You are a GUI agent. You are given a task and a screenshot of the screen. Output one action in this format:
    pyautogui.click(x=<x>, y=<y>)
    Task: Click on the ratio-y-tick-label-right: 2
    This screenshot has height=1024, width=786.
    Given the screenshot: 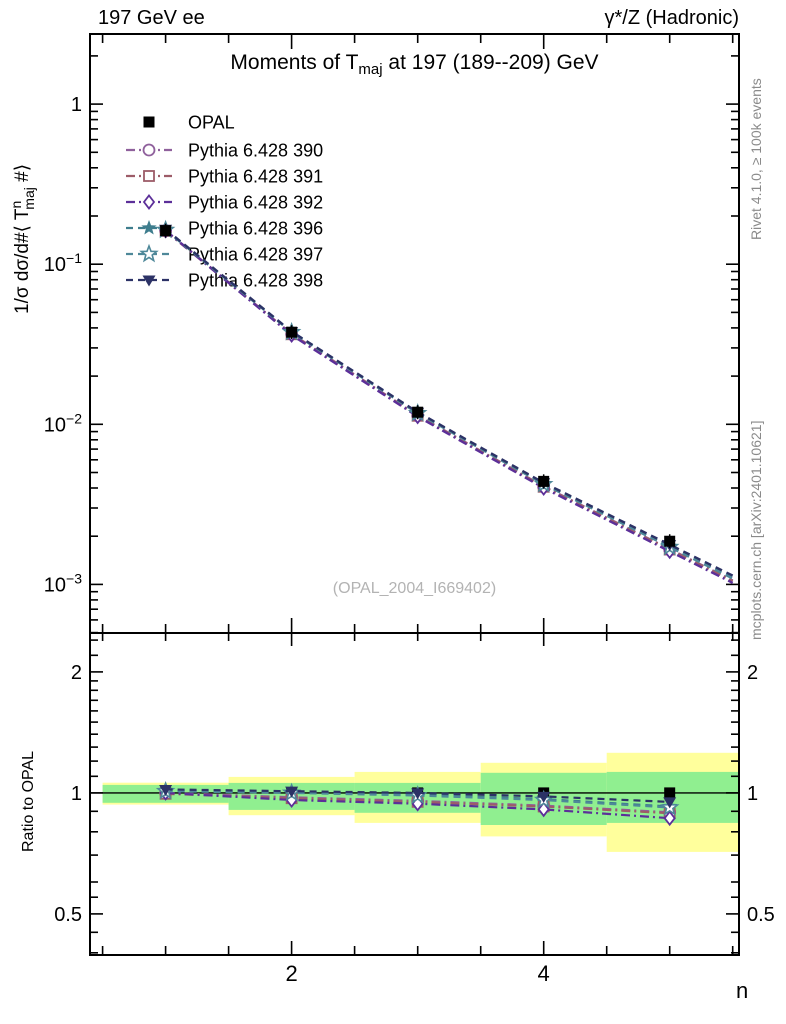 What is the action you would take?
    pyautogui.click(x=752, y=673)
    